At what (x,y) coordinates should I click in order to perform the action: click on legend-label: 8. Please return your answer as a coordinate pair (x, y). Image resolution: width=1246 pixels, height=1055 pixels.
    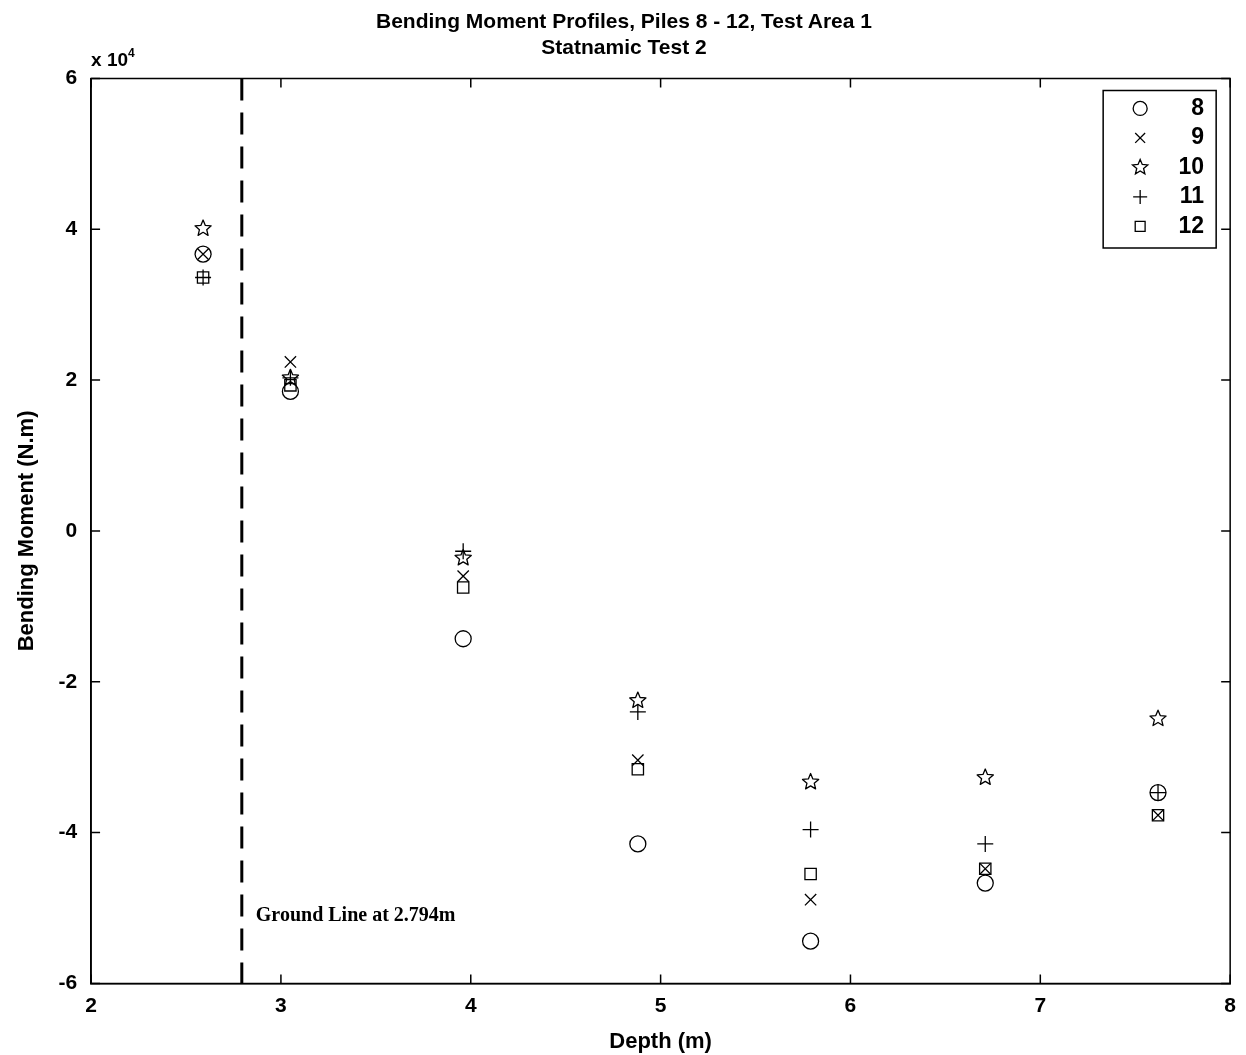
    Looking at the image, I should click on (1198, 106).